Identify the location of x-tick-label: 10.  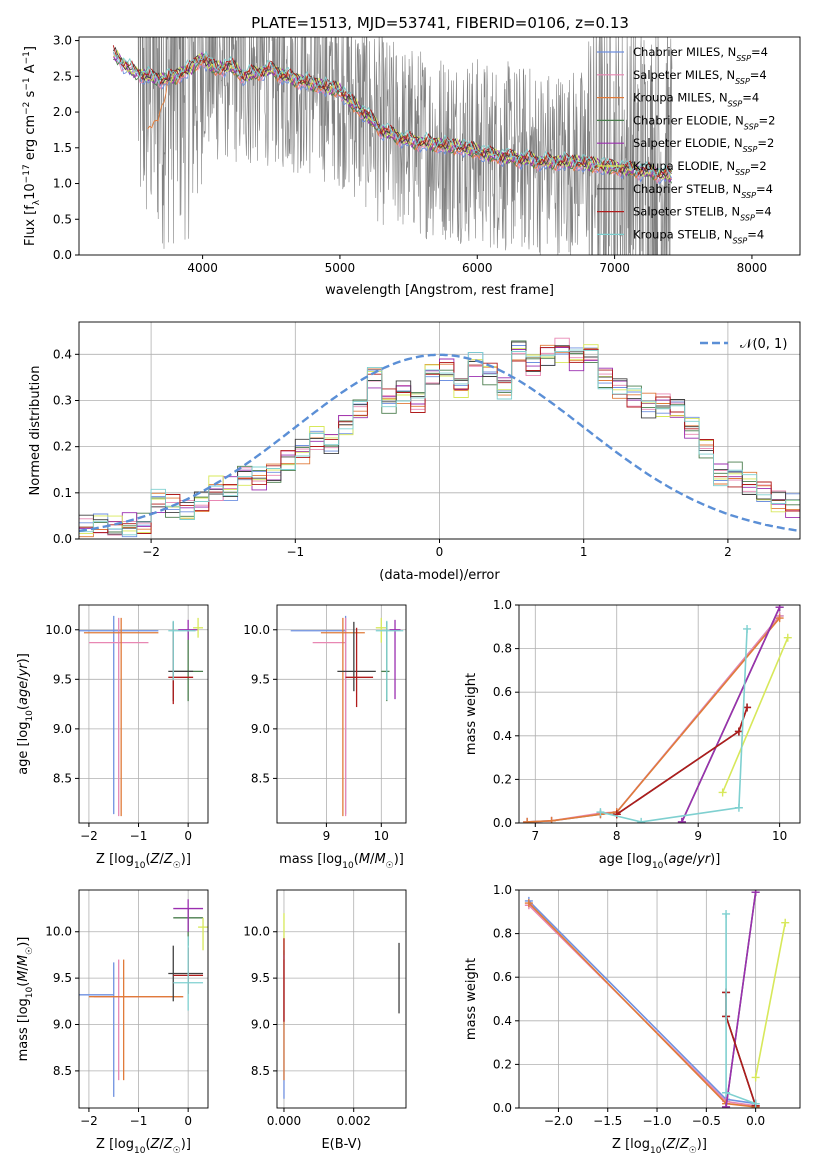
(381, 836).